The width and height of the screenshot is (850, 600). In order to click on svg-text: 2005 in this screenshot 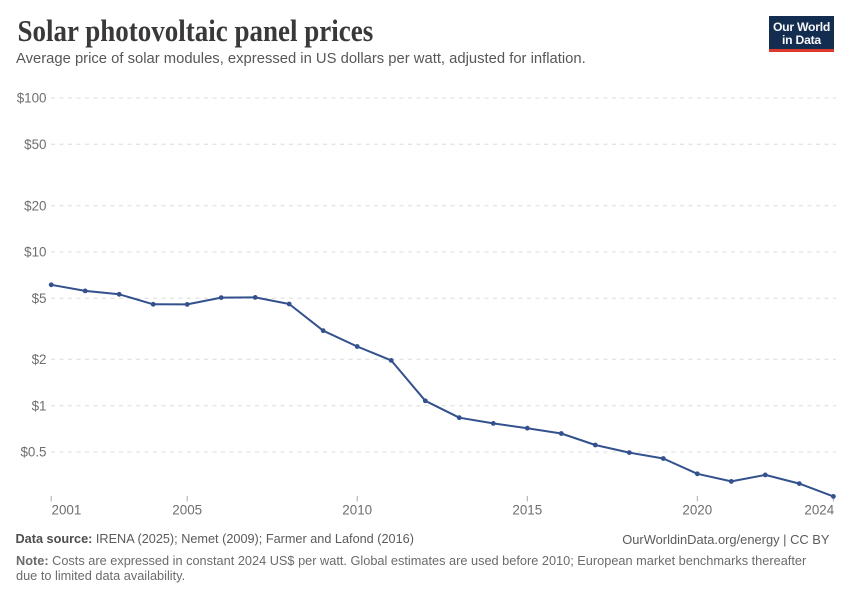, I will do `click(187, 510)`.